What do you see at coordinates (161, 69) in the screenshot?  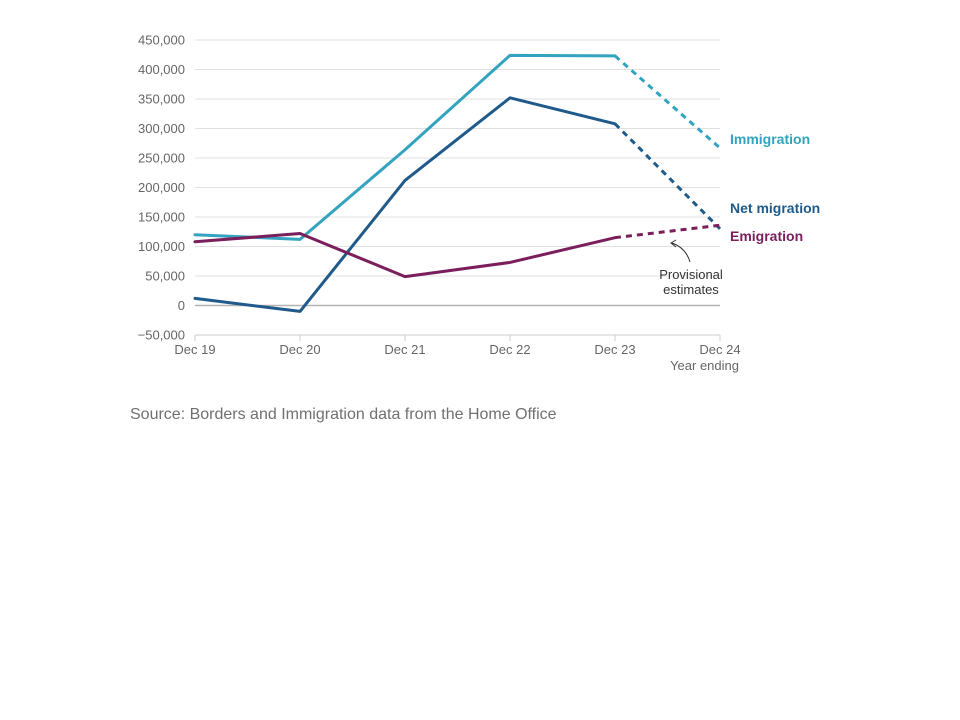 I see `y-tick-label: 400,000` at bounding box center [161, 69].